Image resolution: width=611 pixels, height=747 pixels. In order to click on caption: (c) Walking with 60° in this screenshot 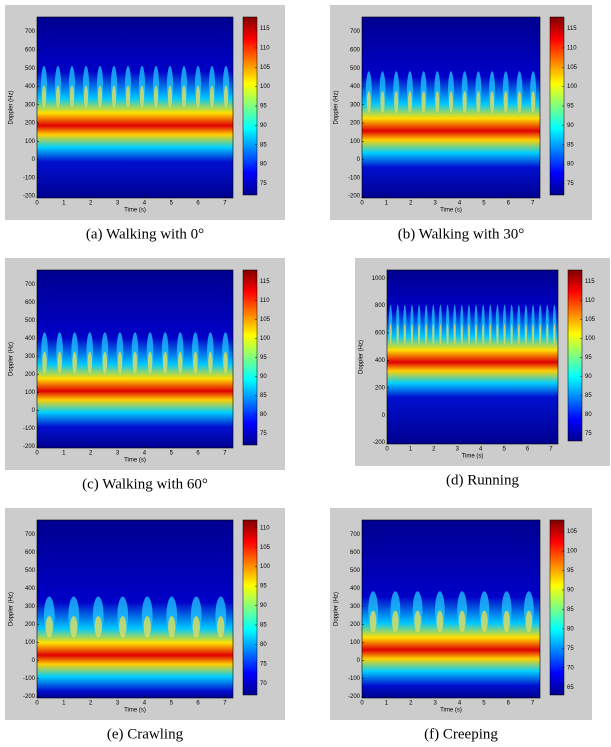, I will do `click(145, 484)`.